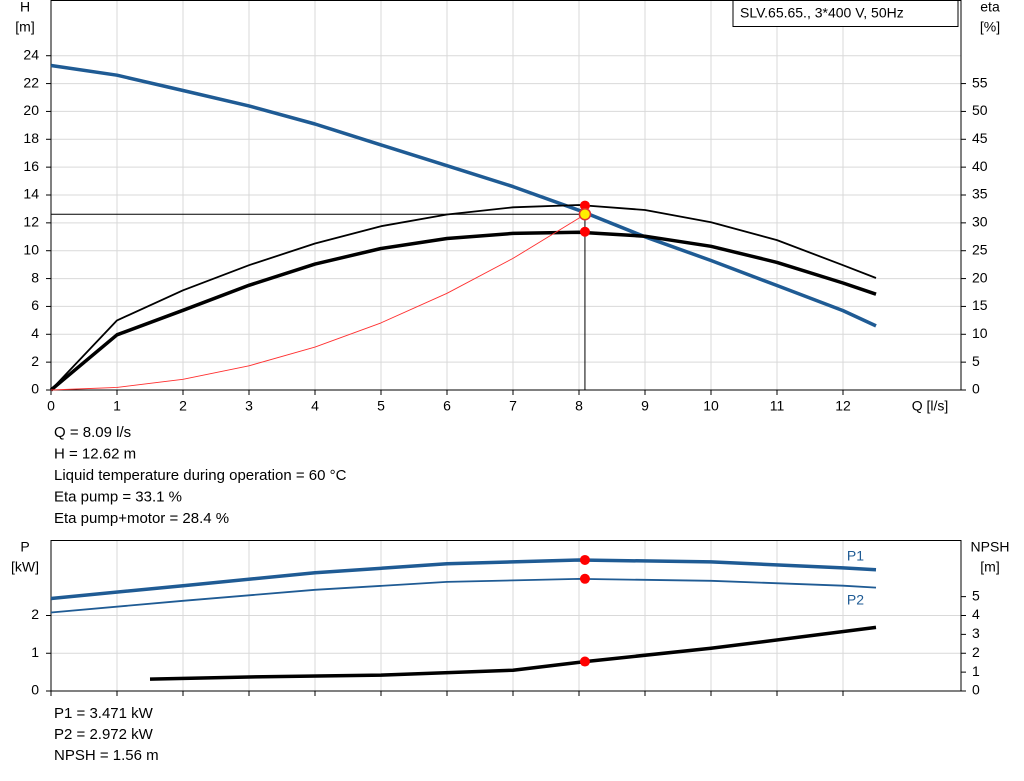 This screenshot has width=1024, height=781. I want to click on x-tick-label: 10, so click(711, 406).